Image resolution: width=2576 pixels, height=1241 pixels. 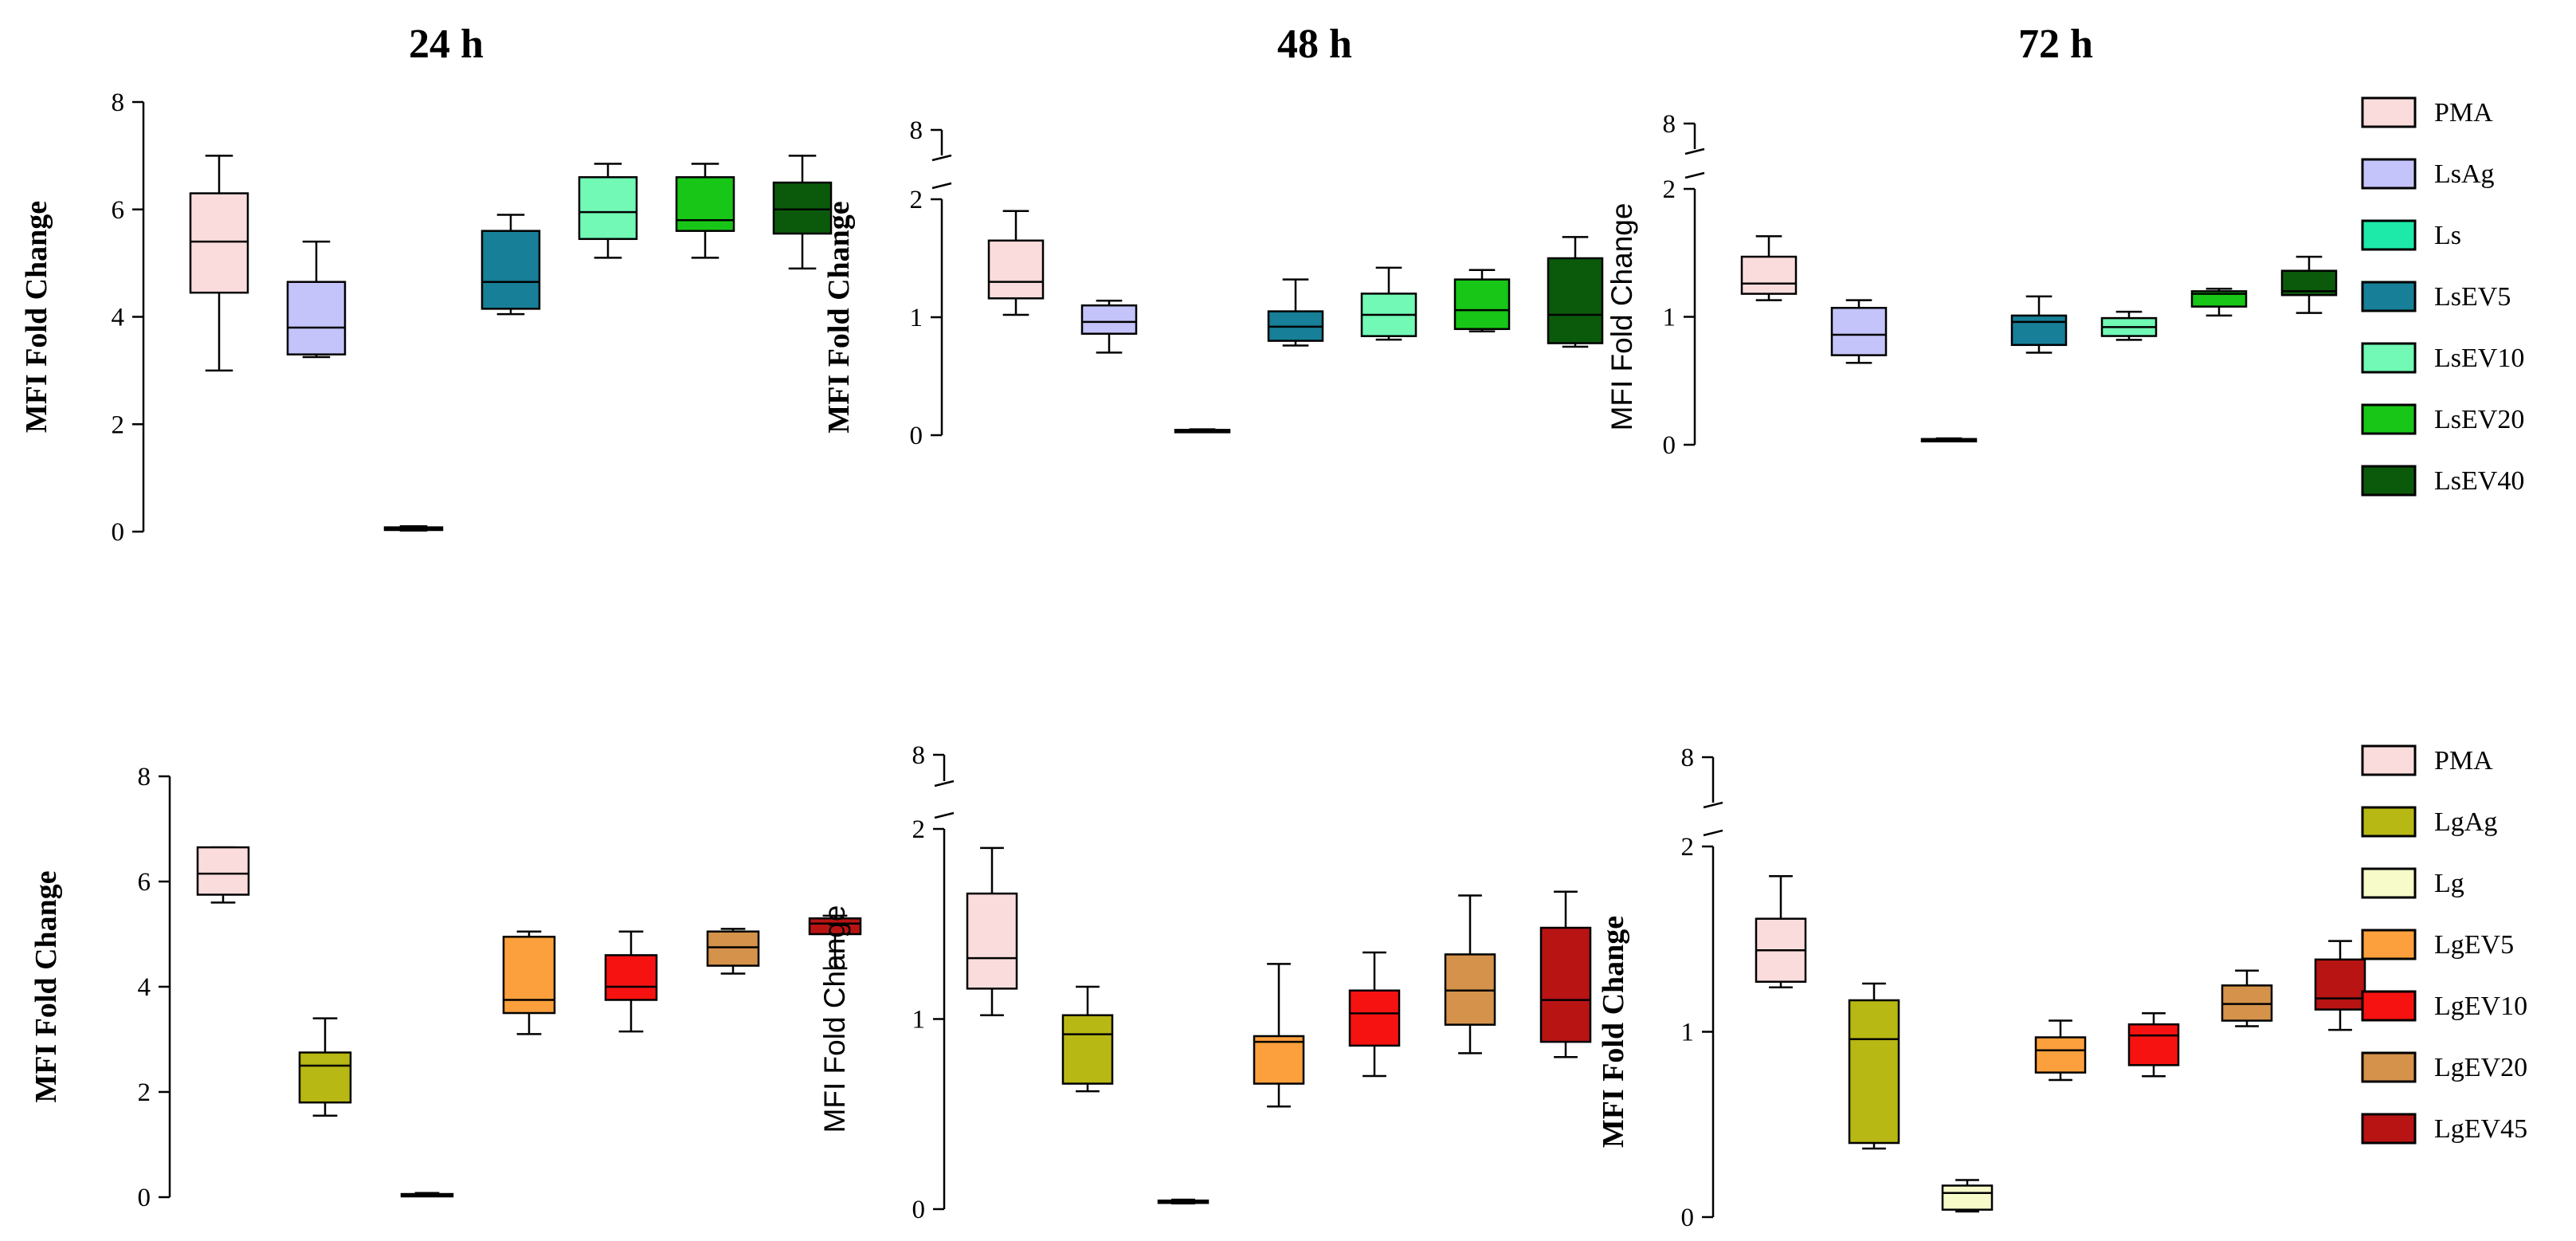 What do you see at coordinates (2479, 358) in the screenshot?
I see `legend-label: LsEV10` at bounding box center [2479, 358].